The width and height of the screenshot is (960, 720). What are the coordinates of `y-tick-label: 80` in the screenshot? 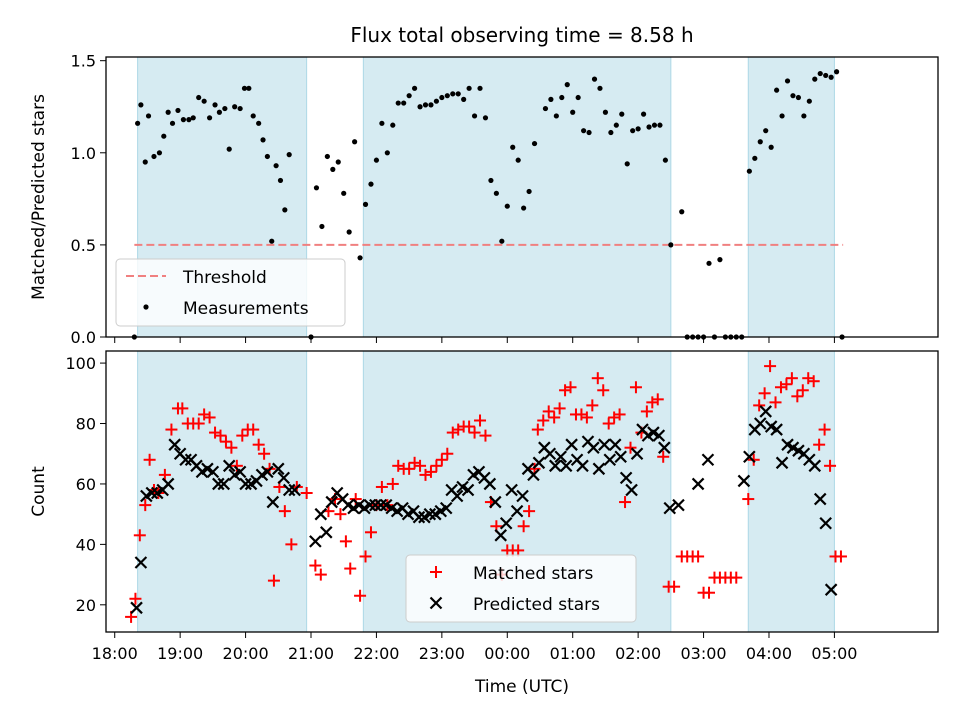 It's located at (86, 424).